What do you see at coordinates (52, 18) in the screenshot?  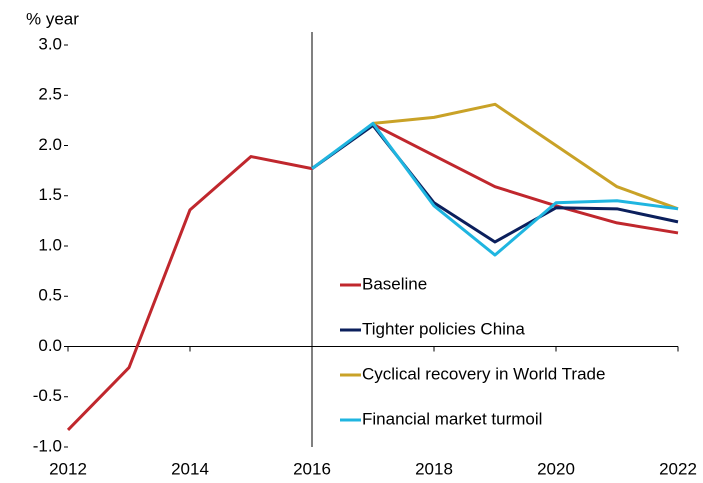 I see `y-axis-label: % year` at bounding box center [52, 18].